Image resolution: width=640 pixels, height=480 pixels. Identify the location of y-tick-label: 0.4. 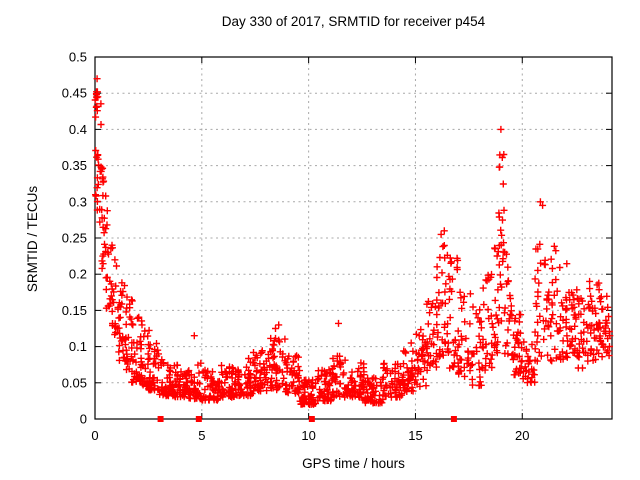
(78, 129).